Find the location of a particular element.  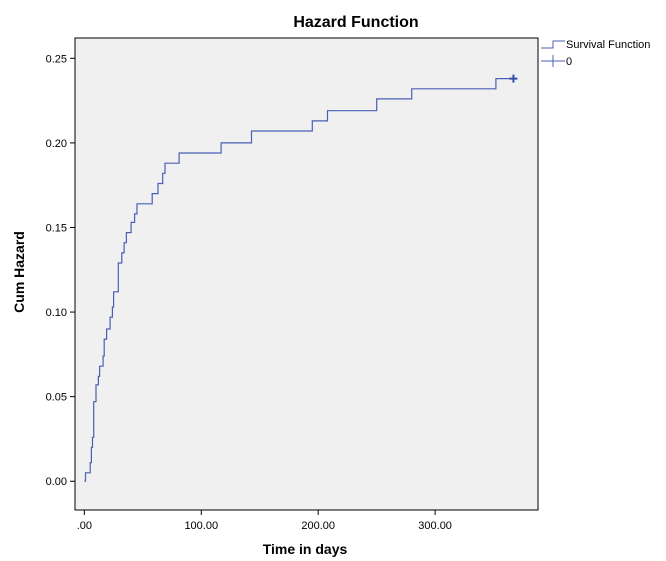

y-axis: 0.00 0.05 0.10 0.15 0.20 0.25 is located at coordinates (60, 270).